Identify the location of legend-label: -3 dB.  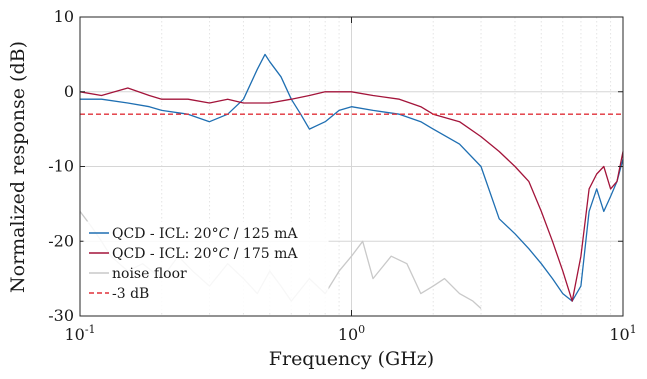
(130, 294).